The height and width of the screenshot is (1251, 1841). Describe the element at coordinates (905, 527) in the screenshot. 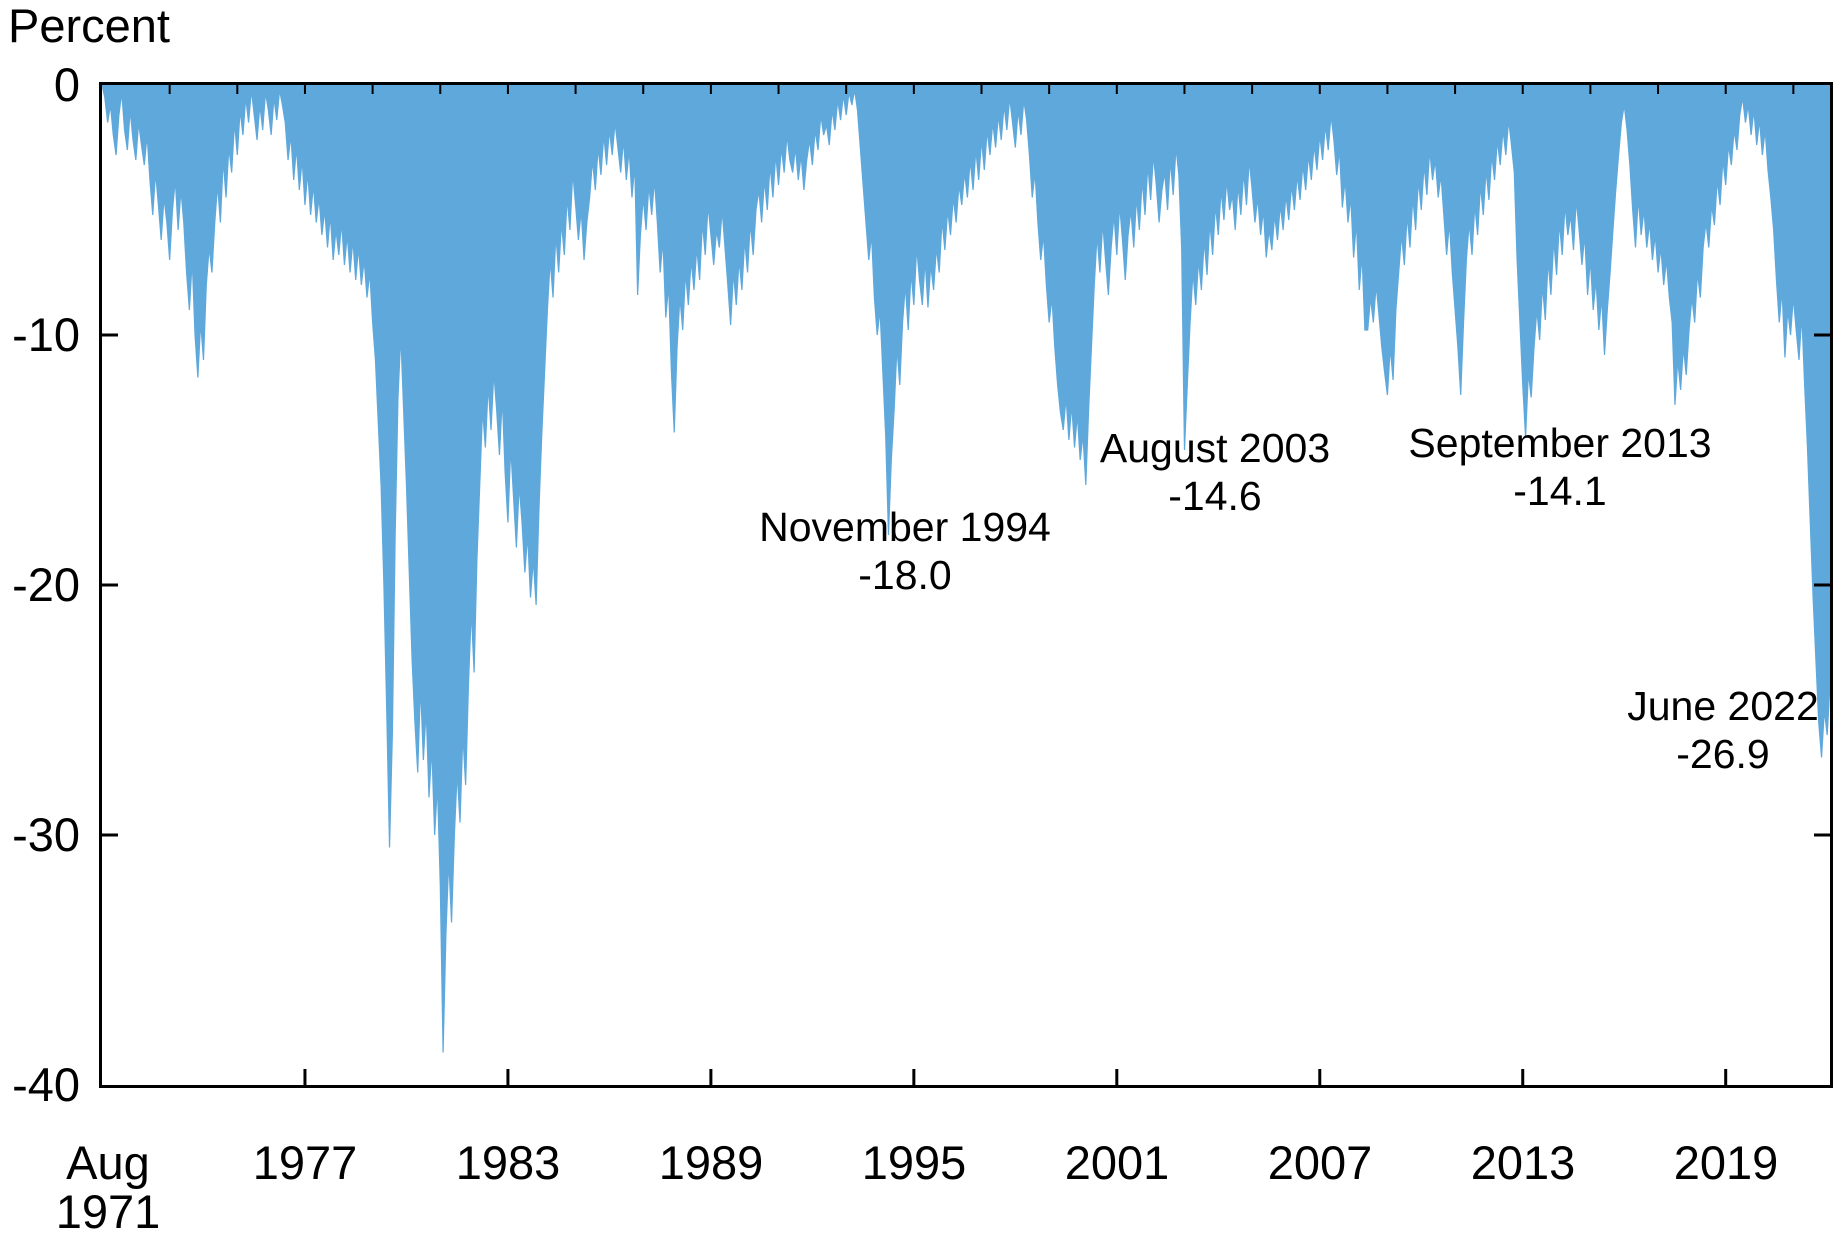

I see `annotation-november-1994-date: November 1994` at that location.